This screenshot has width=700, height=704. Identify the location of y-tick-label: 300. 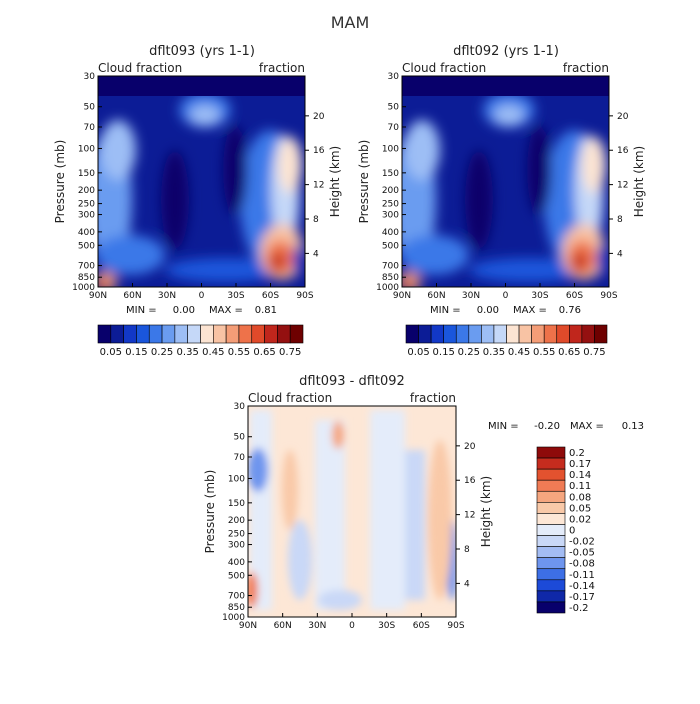
(390, 216).